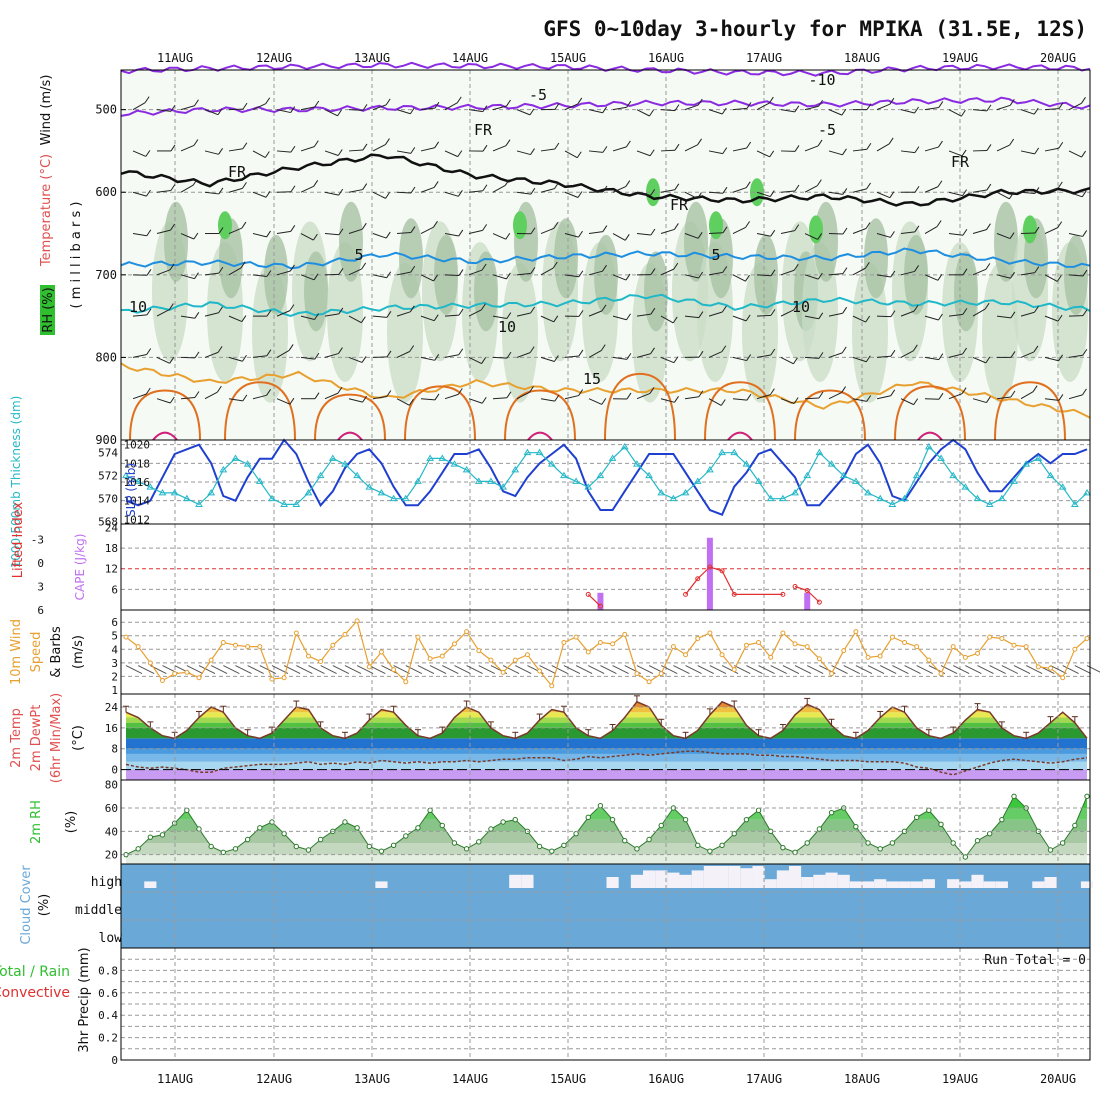 Image resolution: width=1100 pixels, height=1100 pixels. I want to click on date-label-bottom: 18AUG, so click(862, 1079).